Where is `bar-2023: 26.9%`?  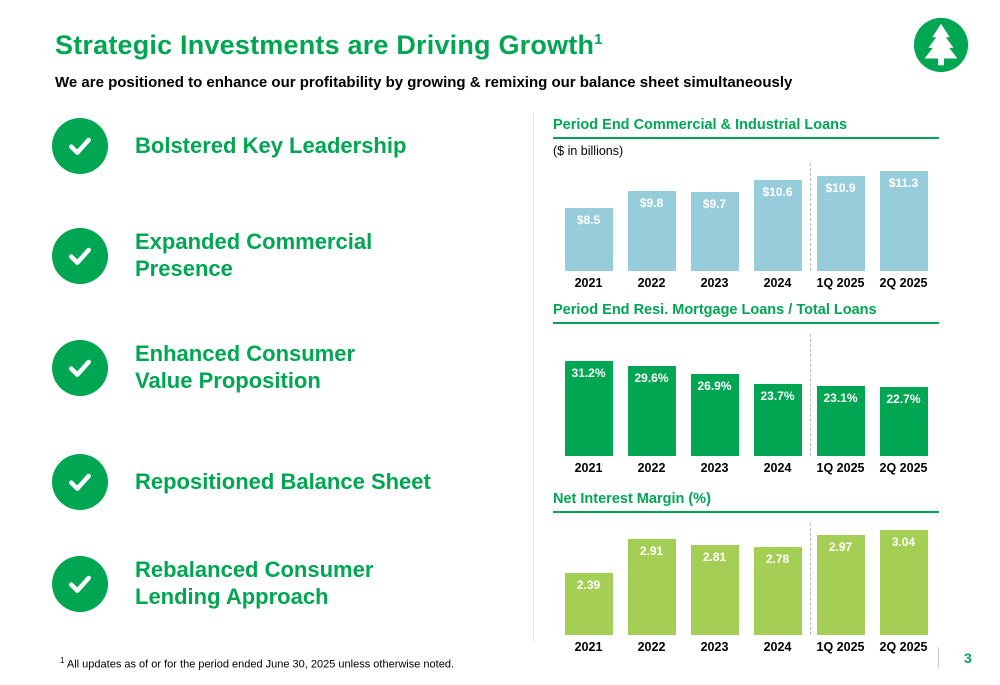 bar-2023: 26.9% is located at coordinates (714, 415).